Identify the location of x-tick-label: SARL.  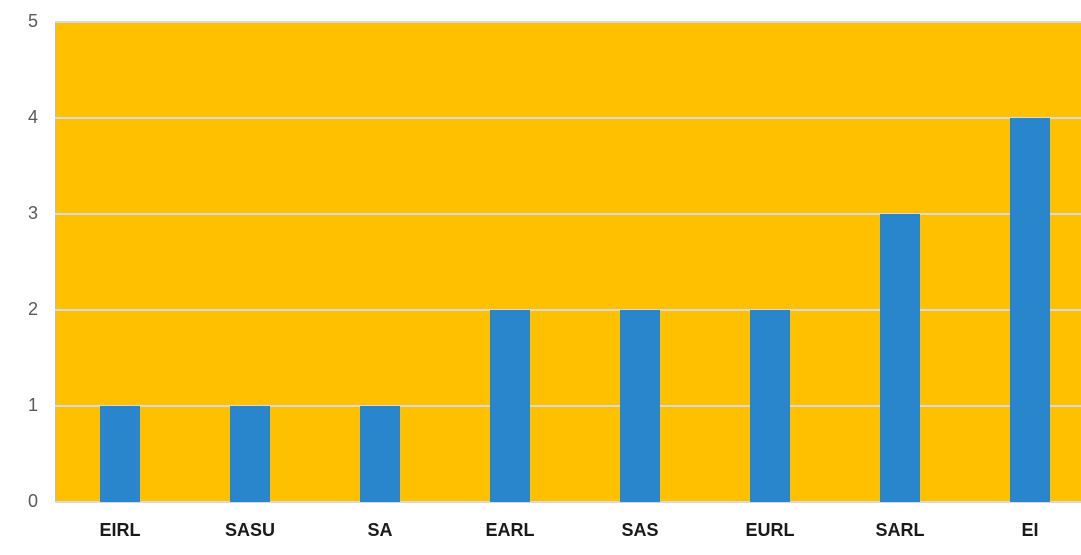
(900, 530).